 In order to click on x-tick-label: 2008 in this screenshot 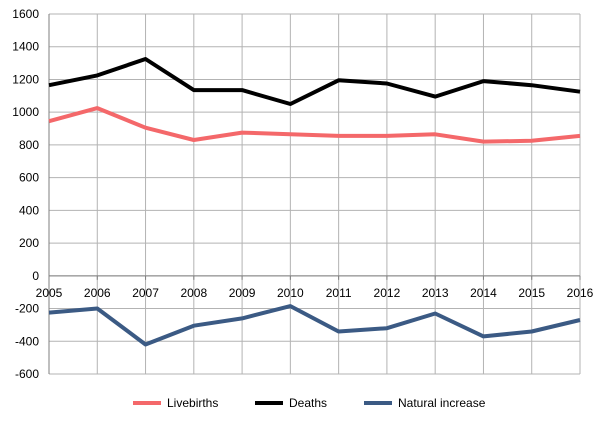, I will do `click(193, 293)`.